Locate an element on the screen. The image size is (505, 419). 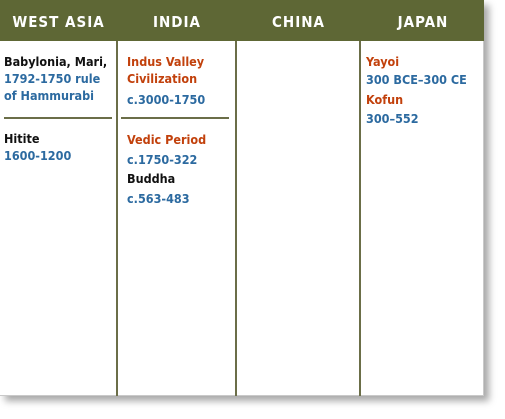
header-india: INDIA is located at coordinates (177, 22).